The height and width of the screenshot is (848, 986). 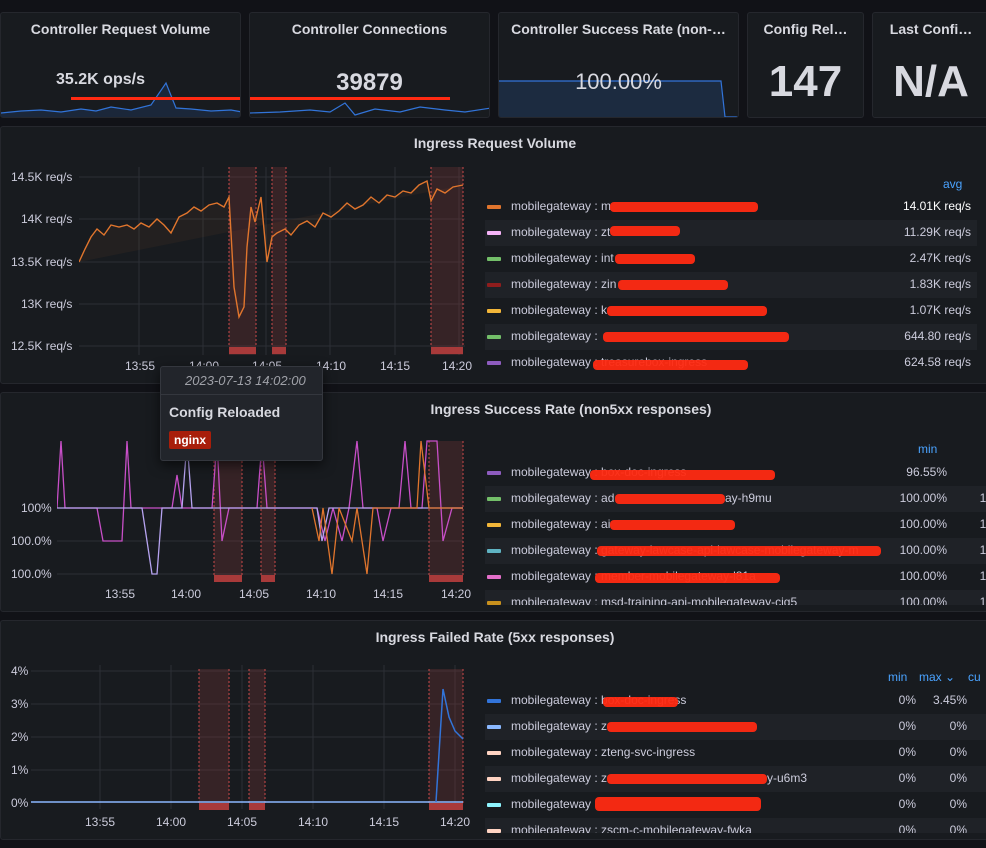 I want to click on graph-success-rate, so click(x=260, y=511).